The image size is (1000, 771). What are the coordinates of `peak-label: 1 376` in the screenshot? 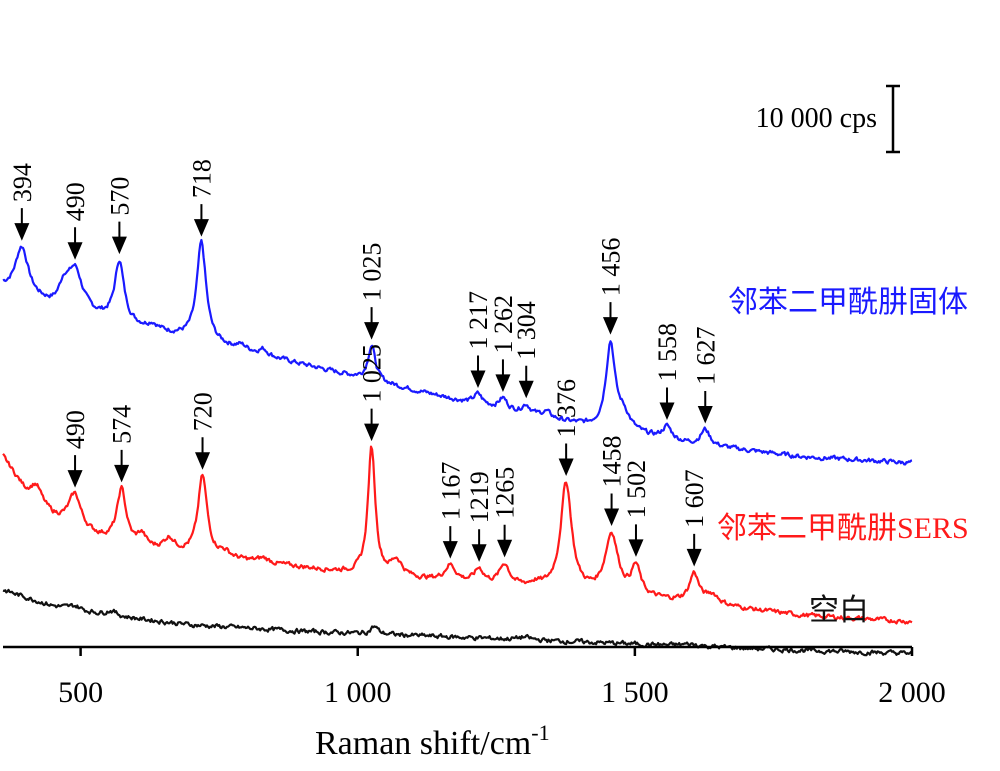 It's located at (566, 408).